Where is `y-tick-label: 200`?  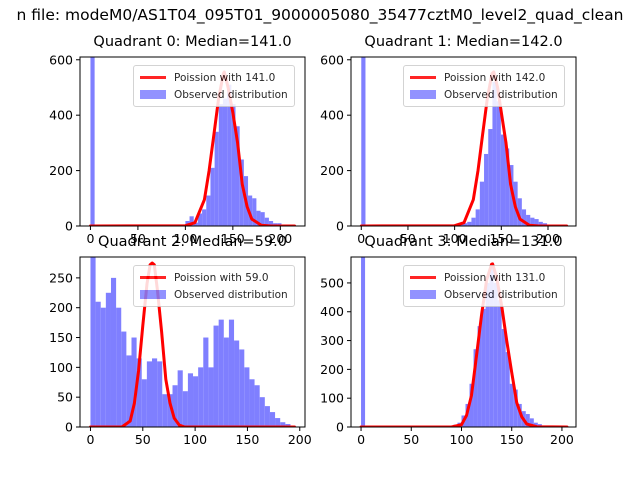 y-tick-label: 200 is located at coordinates (61, 307).